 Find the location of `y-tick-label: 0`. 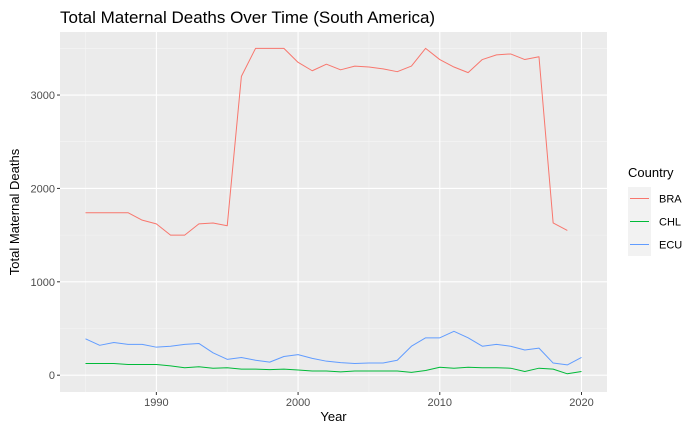

y-tick-label: 0 is located at coordinates (52, 376).